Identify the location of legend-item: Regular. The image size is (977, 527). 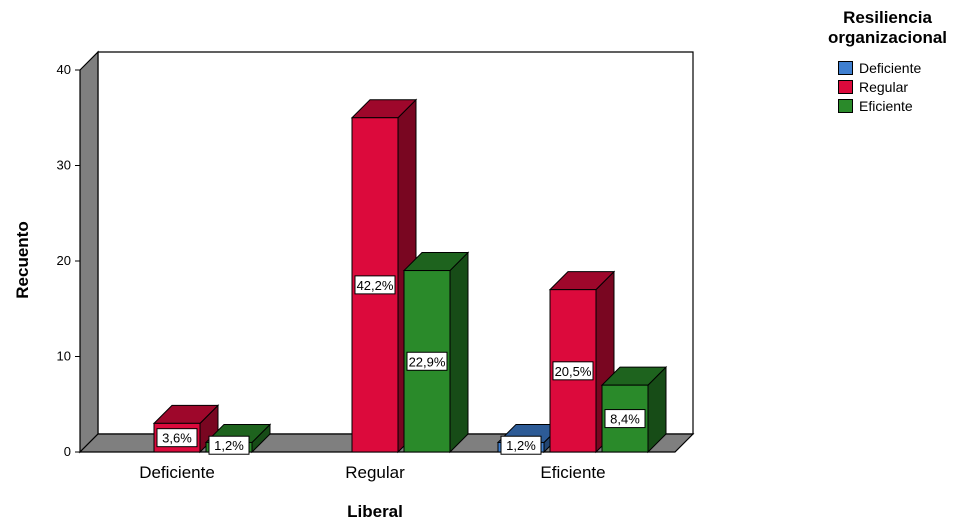
(879, 86).